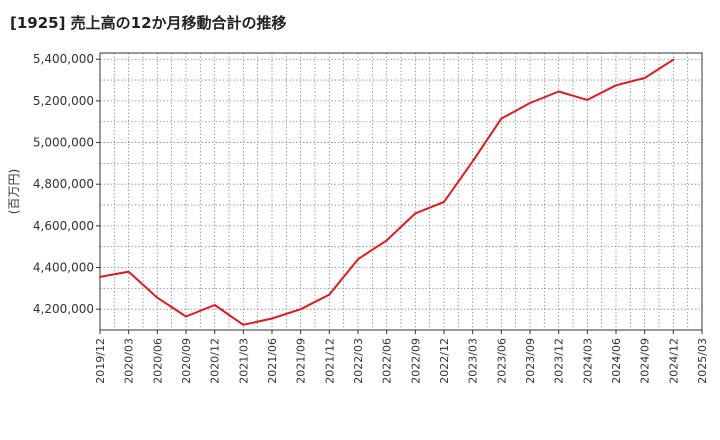  Describe the element at coordinates (63, 226) in the screenshot. I see `y-tick-label: 4,600,000` at that location.